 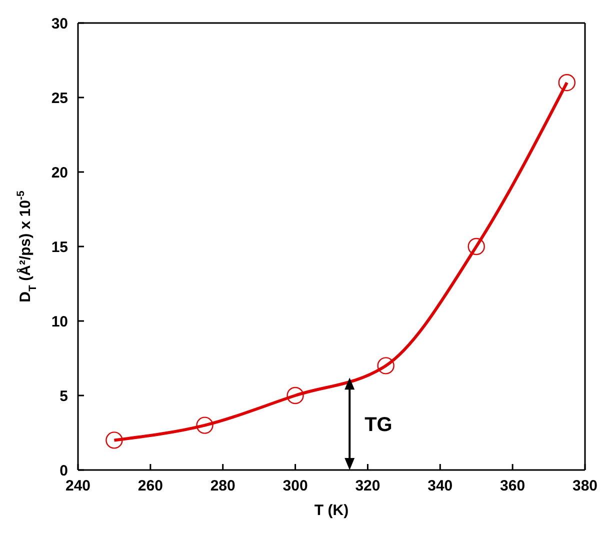 I want to click on x-tick-label: 280, so click(x=223, y=486).